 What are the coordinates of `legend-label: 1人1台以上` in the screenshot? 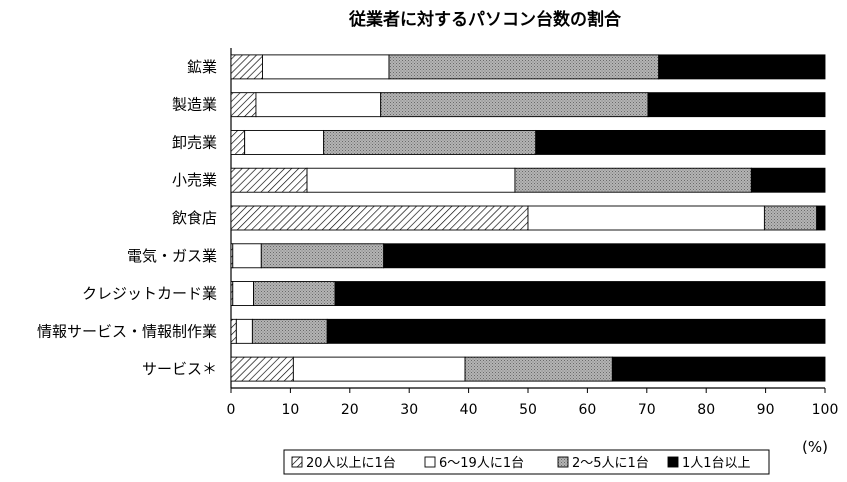 It's located at (716, 463).